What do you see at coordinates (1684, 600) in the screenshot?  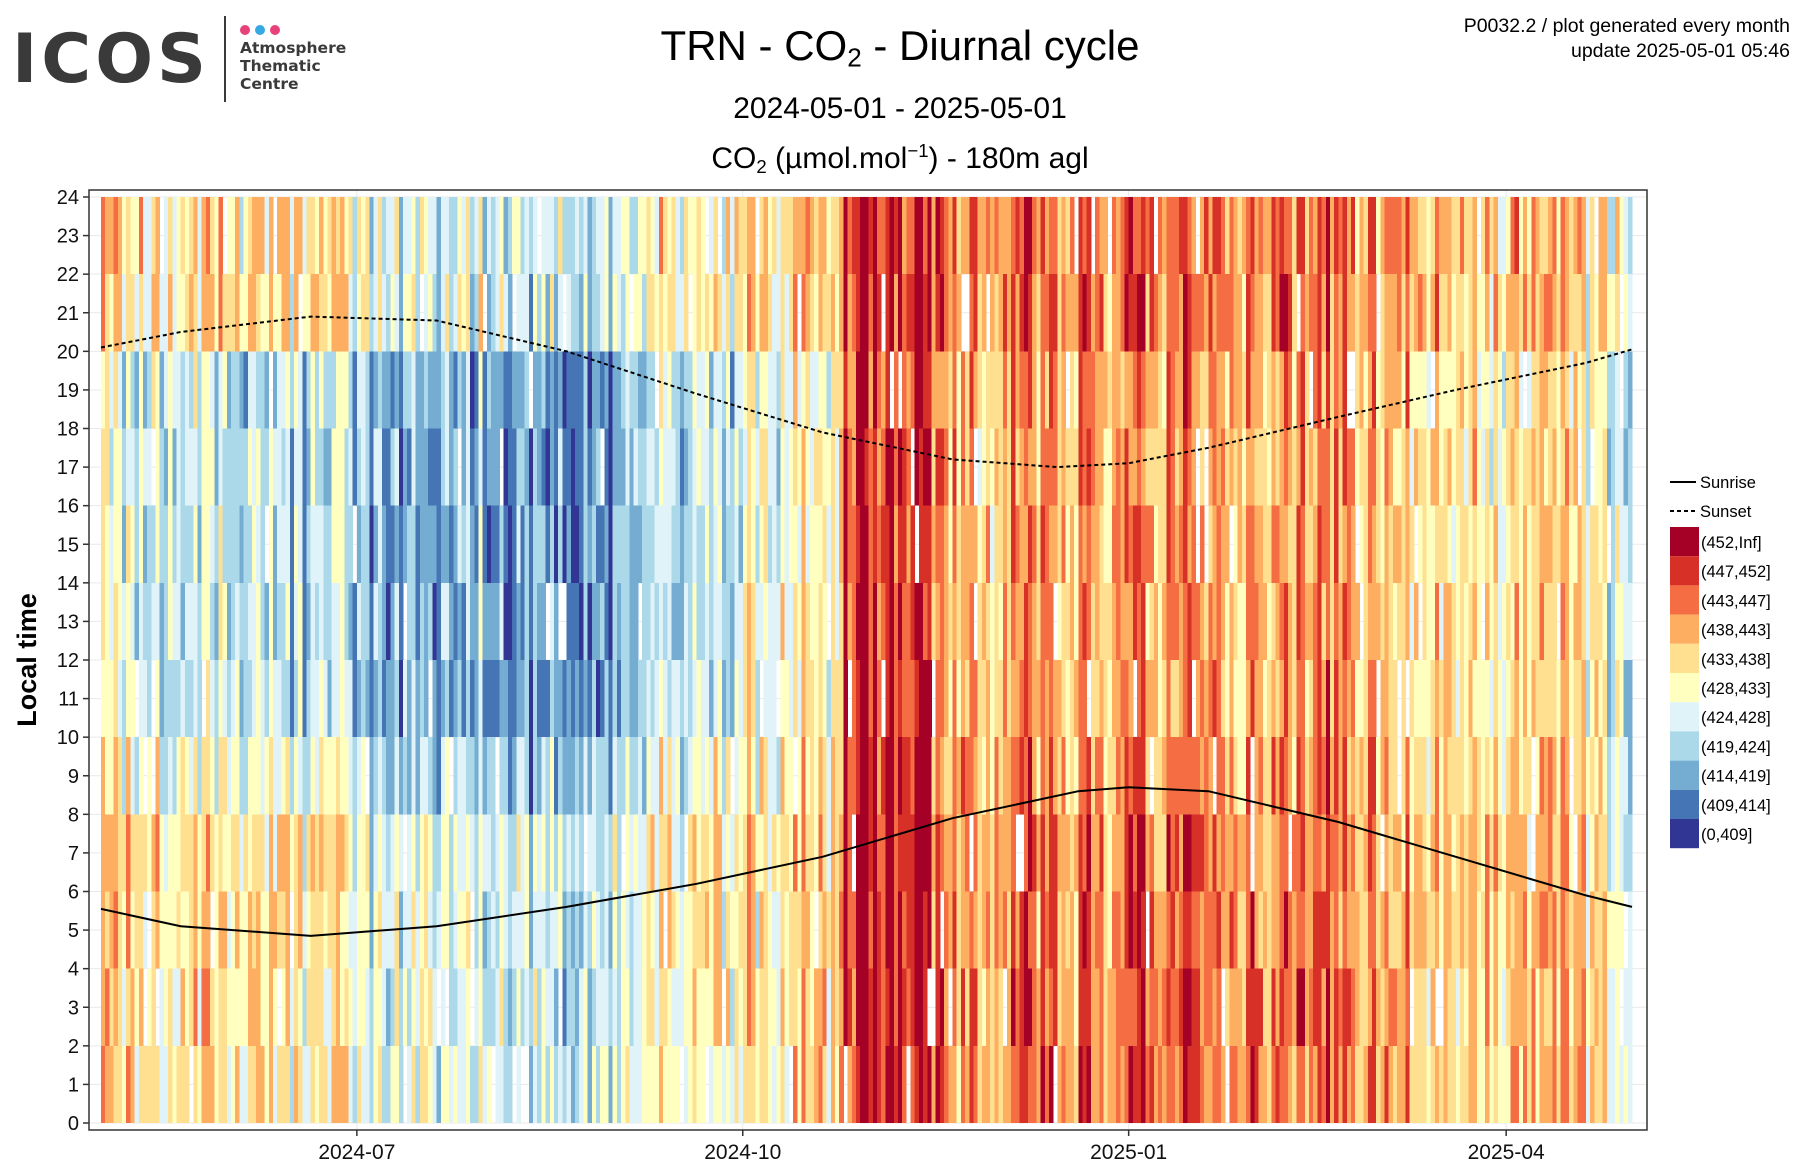 I see `legend-swatch` at bounding box center [1684, 600].